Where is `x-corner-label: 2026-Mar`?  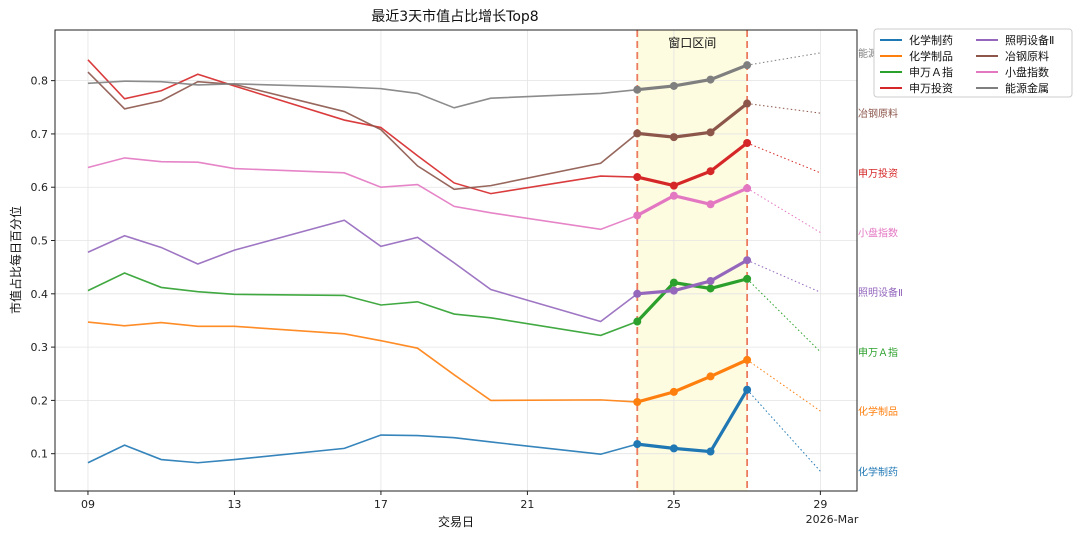 x-corner-label: 2026-Mar is located at coordinates (832, 519).